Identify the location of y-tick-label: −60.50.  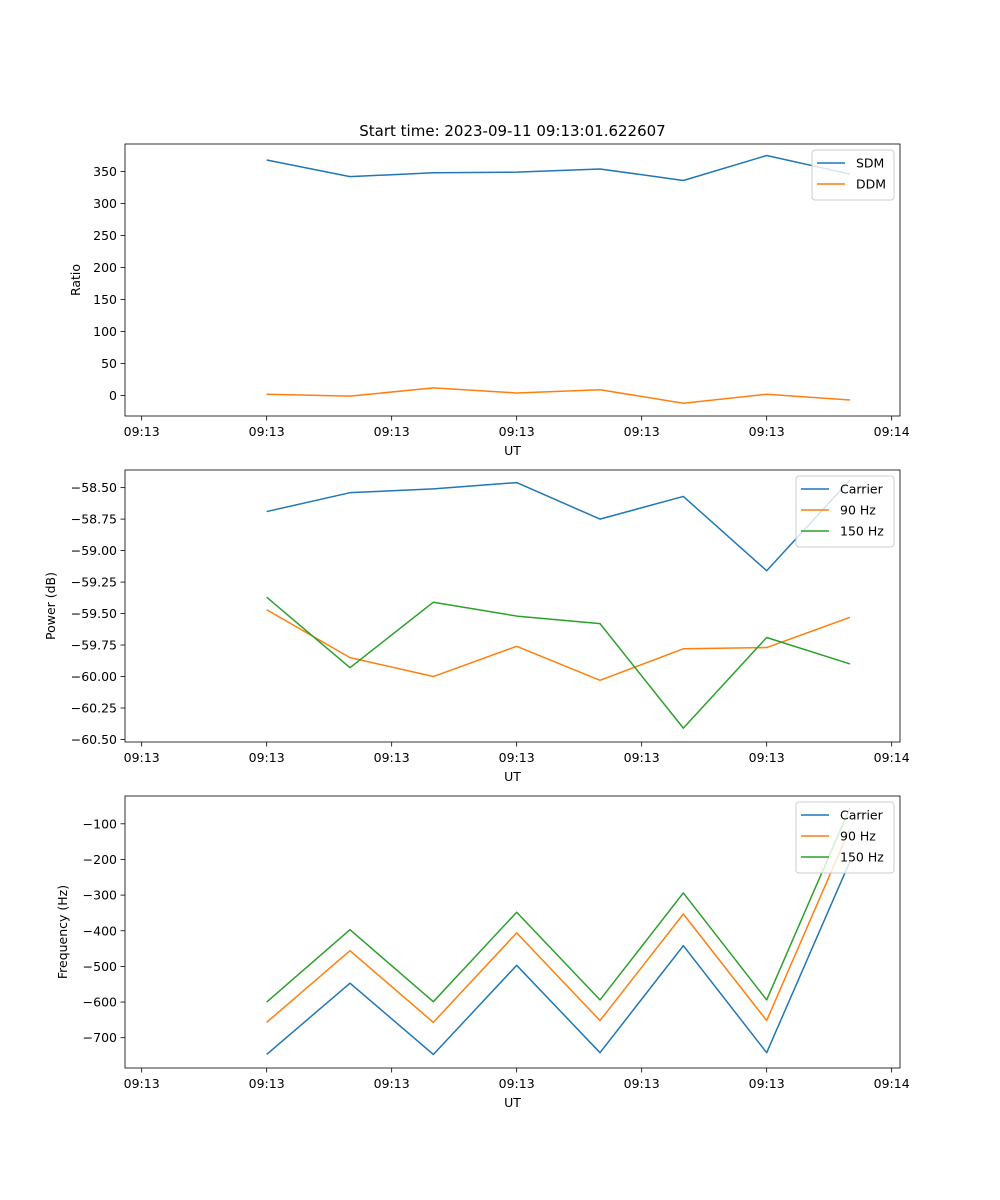
(94, 739).